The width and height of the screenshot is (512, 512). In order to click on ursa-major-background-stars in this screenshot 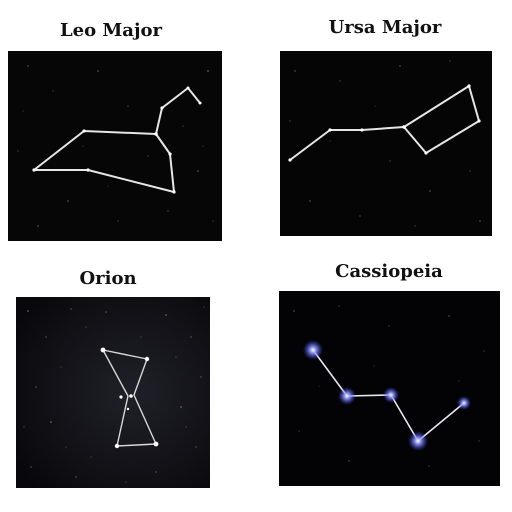, I will do `click(385, 143)`.